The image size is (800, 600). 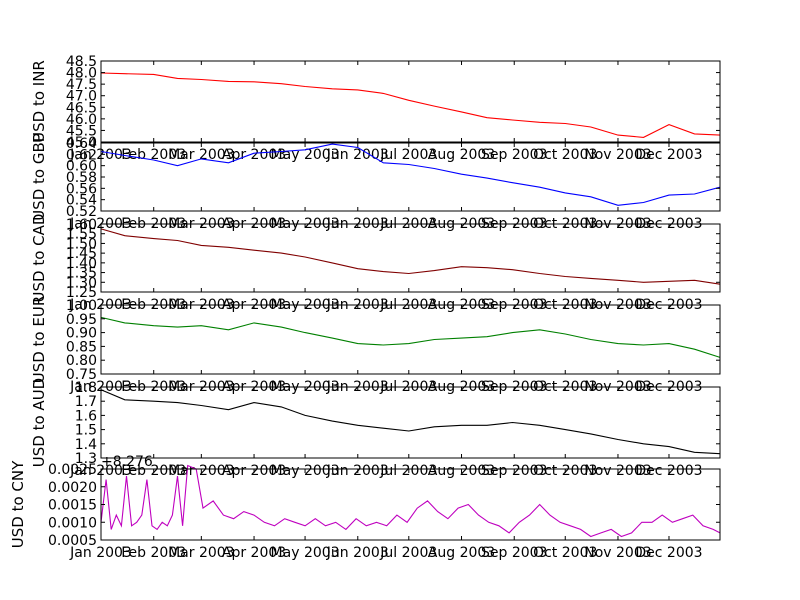 What do you see at coordinates (81, 283) in the screenshot?
I see `y-tick-label: 1.30` at bounding box center [81, 283].